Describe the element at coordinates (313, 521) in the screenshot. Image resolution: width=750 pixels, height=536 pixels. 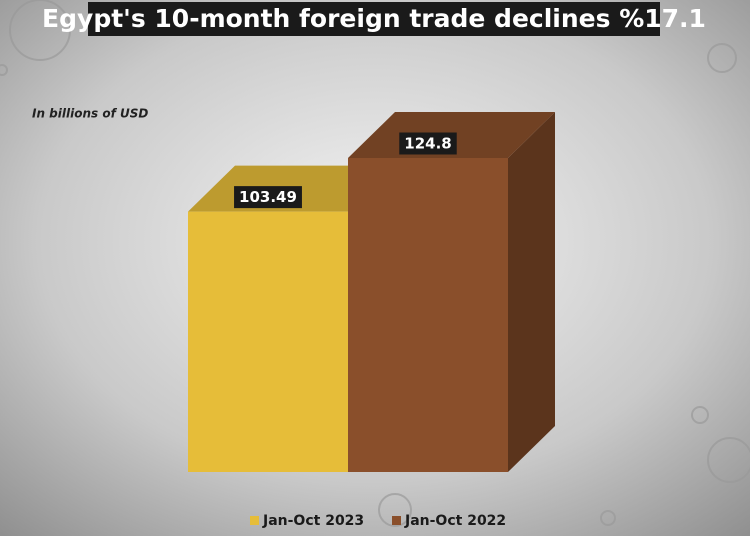
I see `legend-label: Jan-Oct 2023` at that location.